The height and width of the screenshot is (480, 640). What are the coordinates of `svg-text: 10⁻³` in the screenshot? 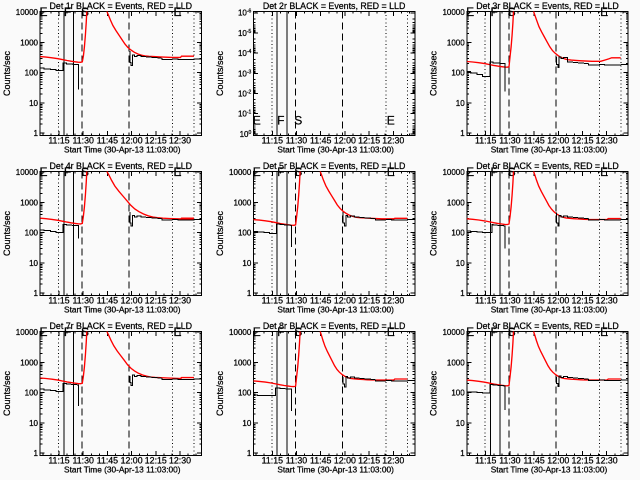 It's located at (245, 73).